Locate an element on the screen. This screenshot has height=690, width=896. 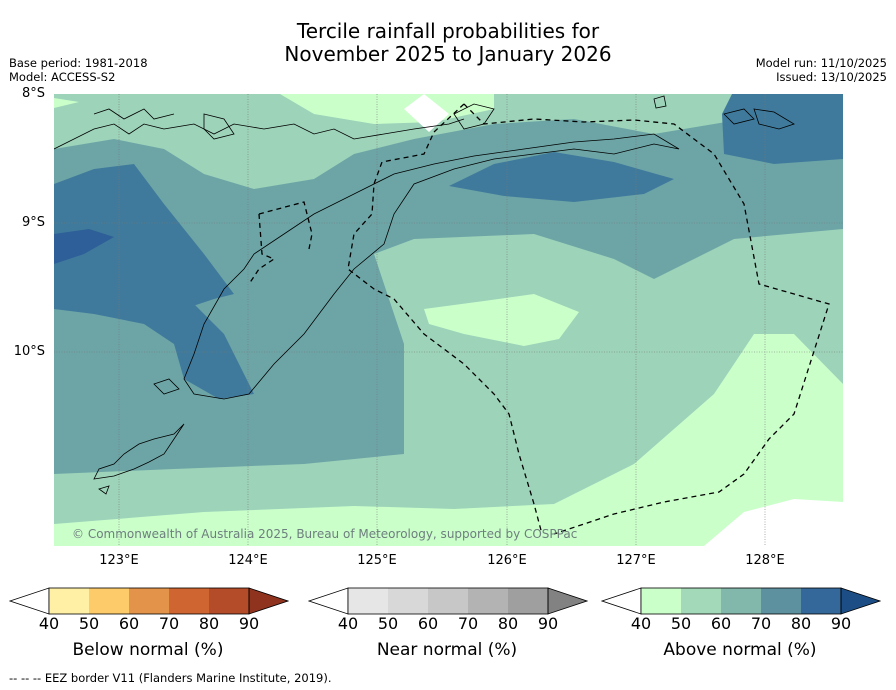
lat-label-10s: 10°S is located at coordinates (29, 351).